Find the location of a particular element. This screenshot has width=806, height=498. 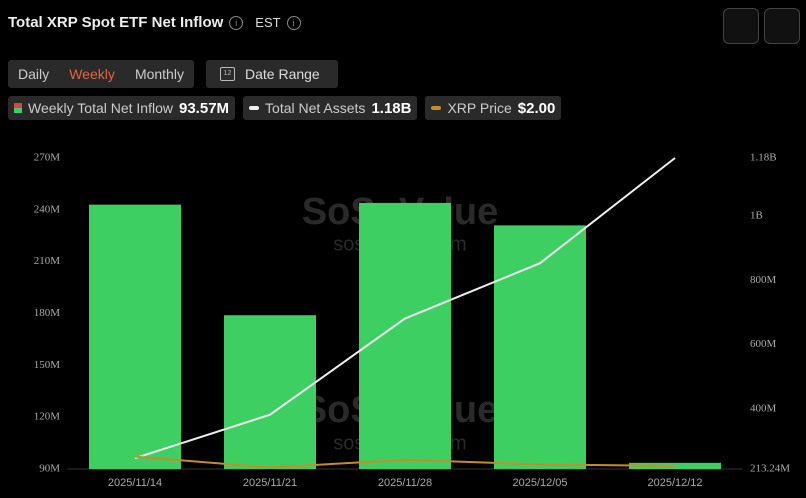

legend-label: Total Net Assets is located at coordinates (315, 108).